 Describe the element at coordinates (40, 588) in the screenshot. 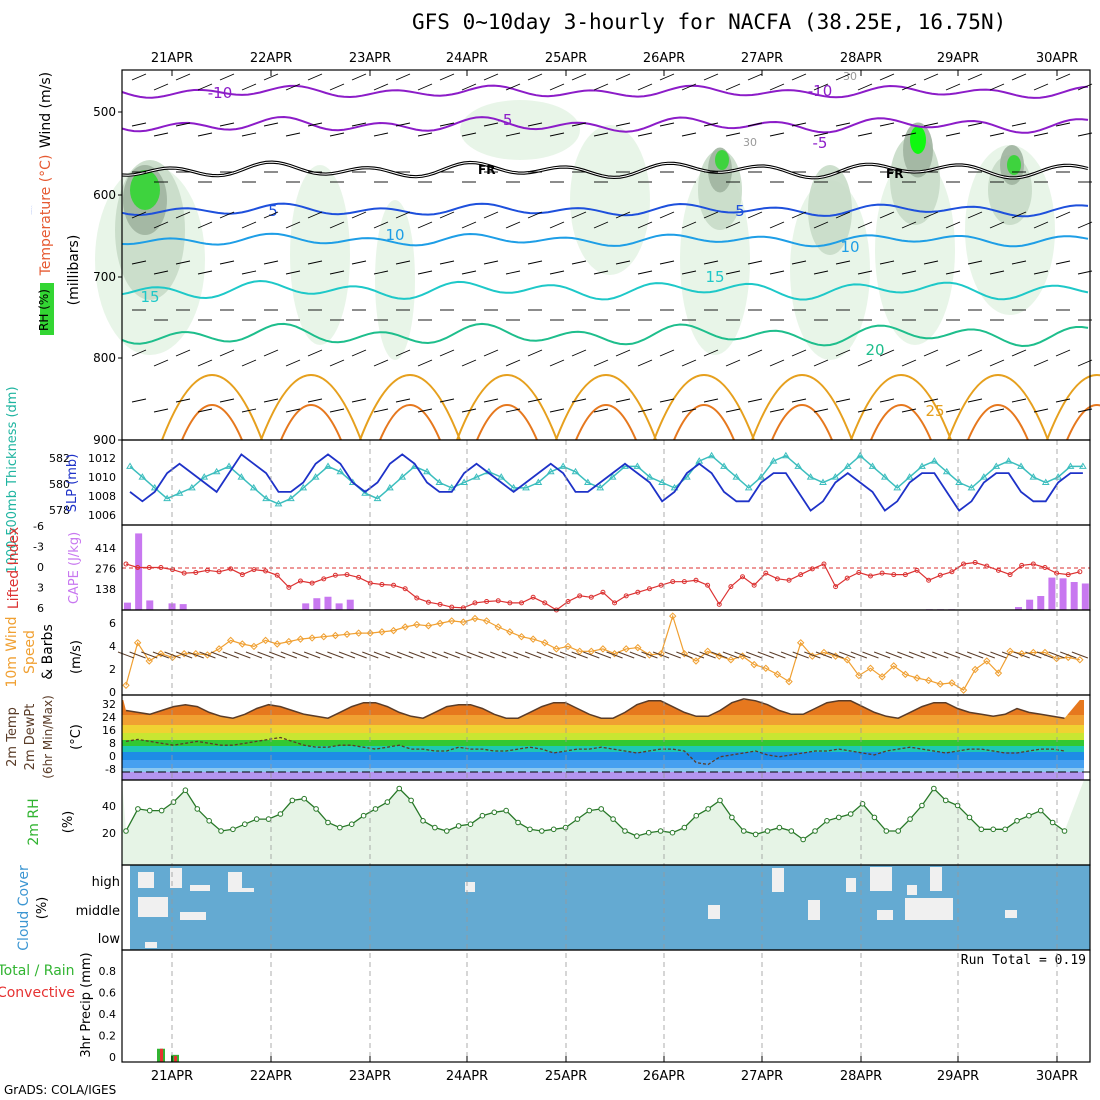

I see `li-tick: 3` at that location.